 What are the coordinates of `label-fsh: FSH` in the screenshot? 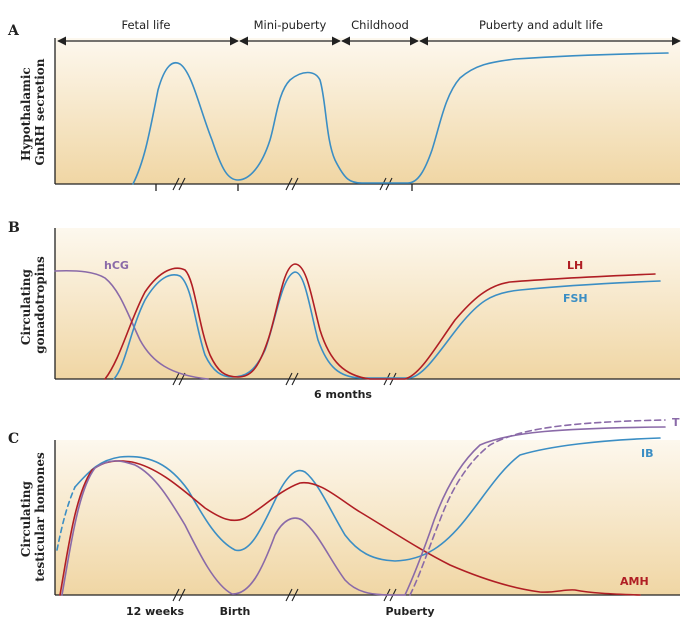 It's located at (575, 298).